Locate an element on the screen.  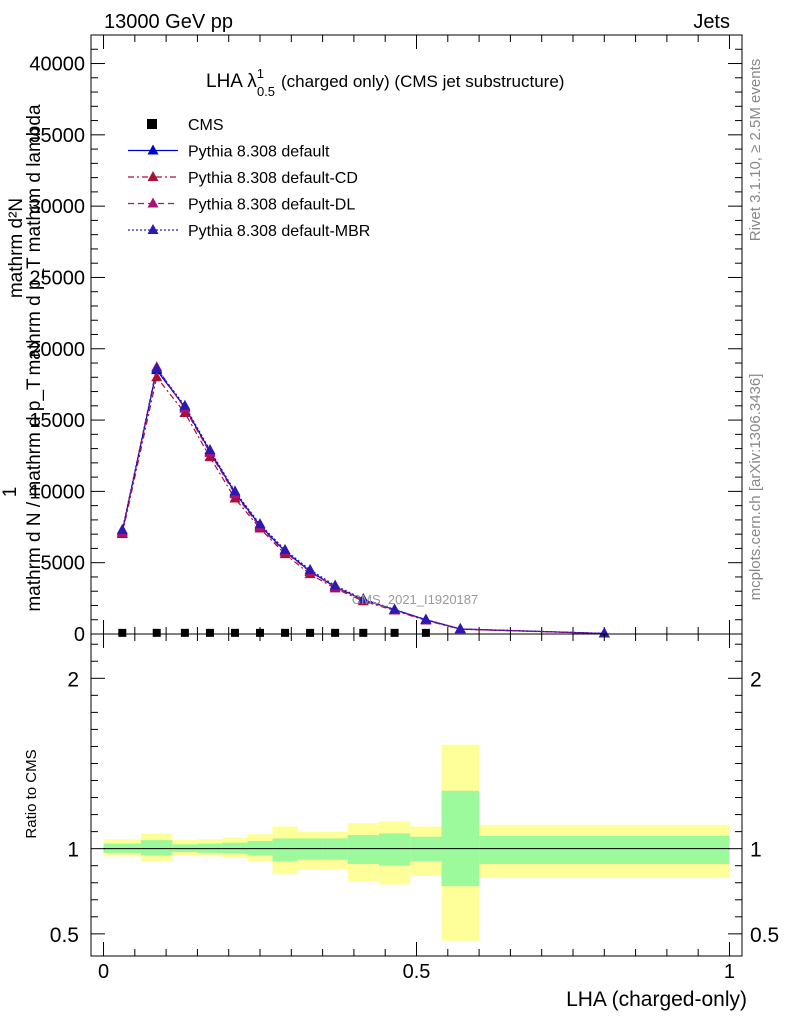
y-tick-label: 40000 is located at coordinates (57, 65).